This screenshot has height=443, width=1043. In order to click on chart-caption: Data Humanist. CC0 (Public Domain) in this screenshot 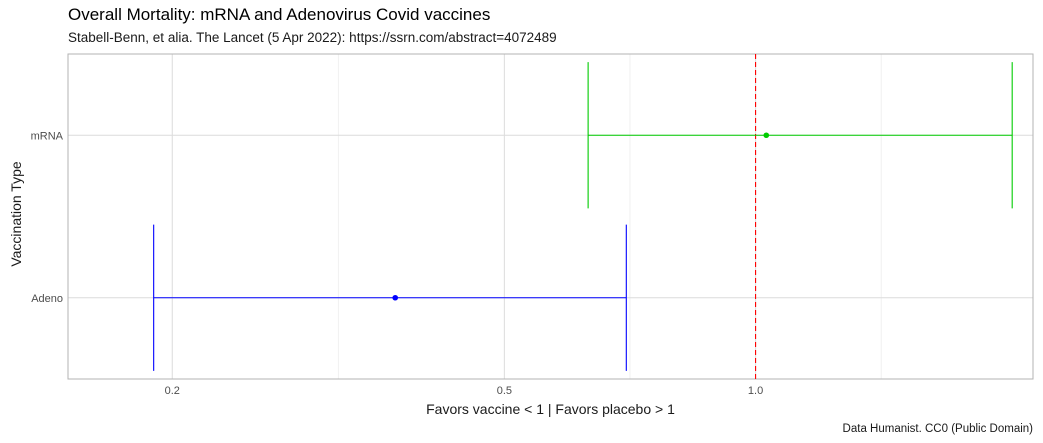, I will do `click(937, 429)`.